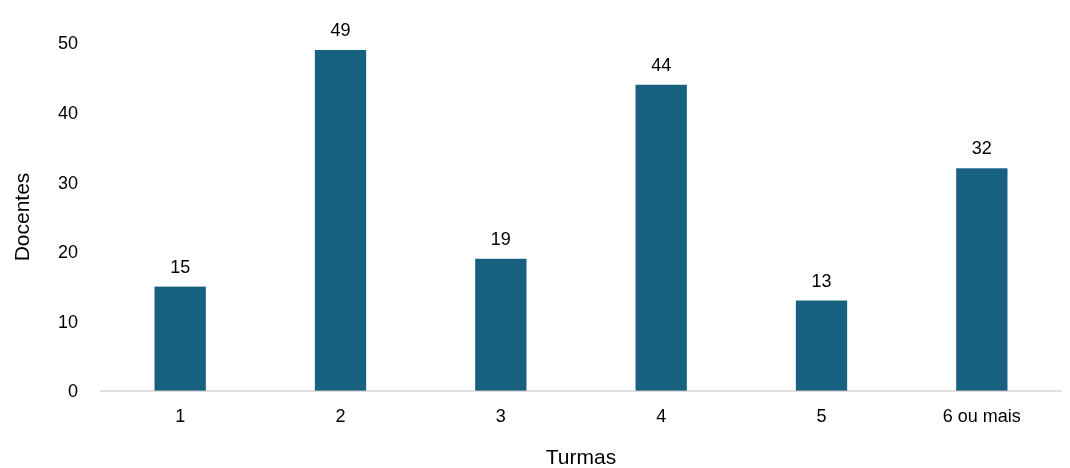 This screenshot has width=1070, height=468. Describe the element at coordinates (21, 217) in the screenshot. I see `y-axis-title: Docentes` at that location.